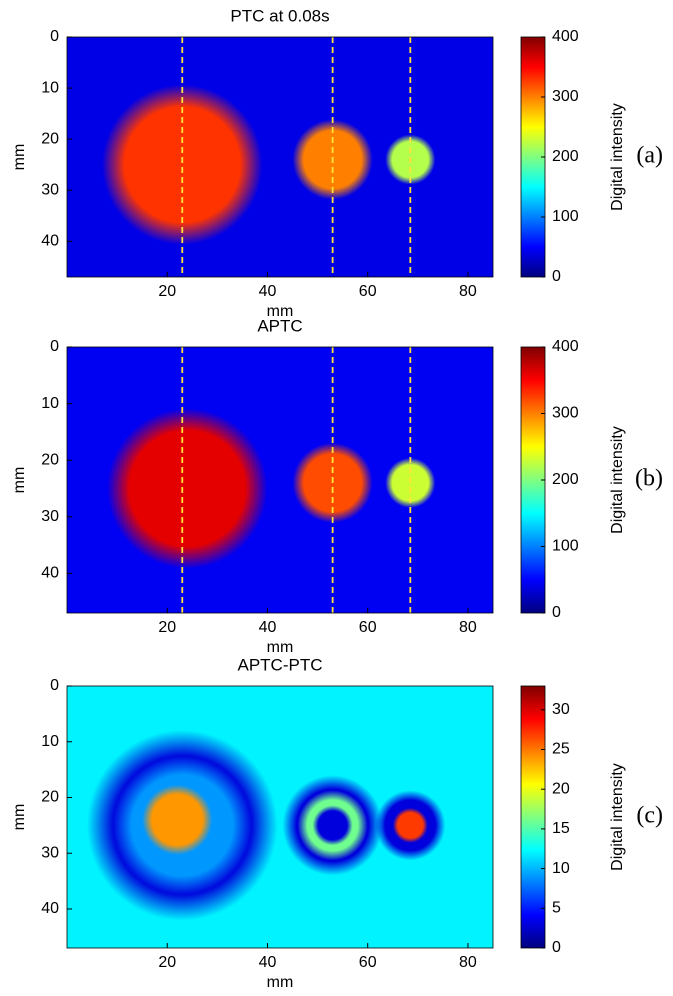 This screenshot has width=673, height=996. What do you see at coordinates (279, 15) in the screenshot?
I see `chart-title: PTC at 0.08s` at bounding box center [279, 15].